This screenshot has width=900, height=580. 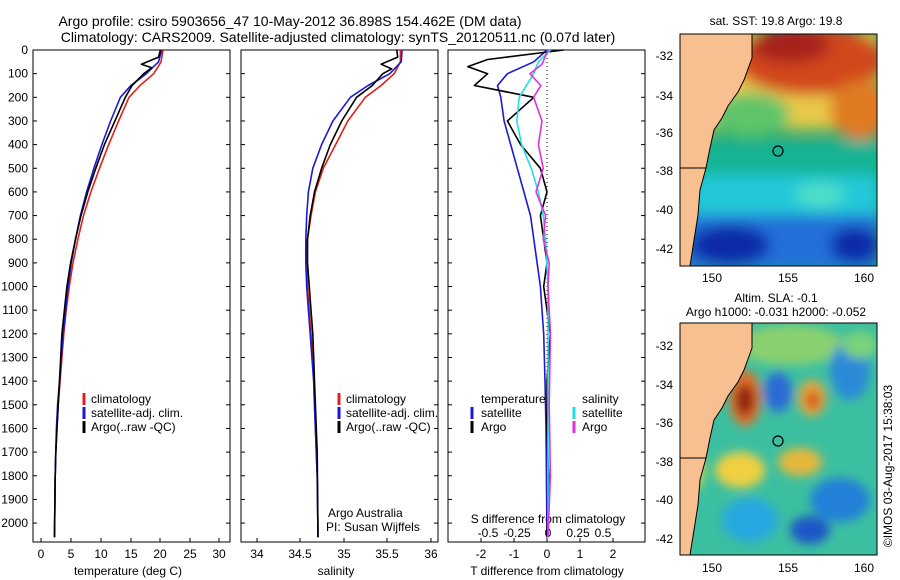 I want to click on salinity-series, so click(x=353, y=293).